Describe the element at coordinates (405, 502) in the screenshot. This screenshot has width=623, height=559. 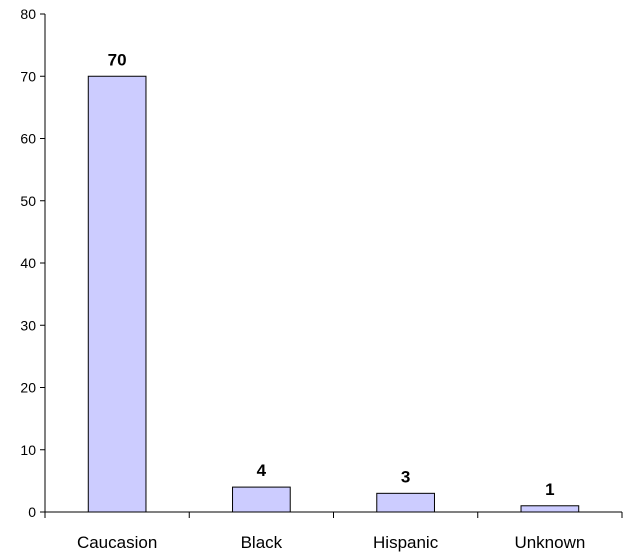
I see `bar-hispanic` at that location.